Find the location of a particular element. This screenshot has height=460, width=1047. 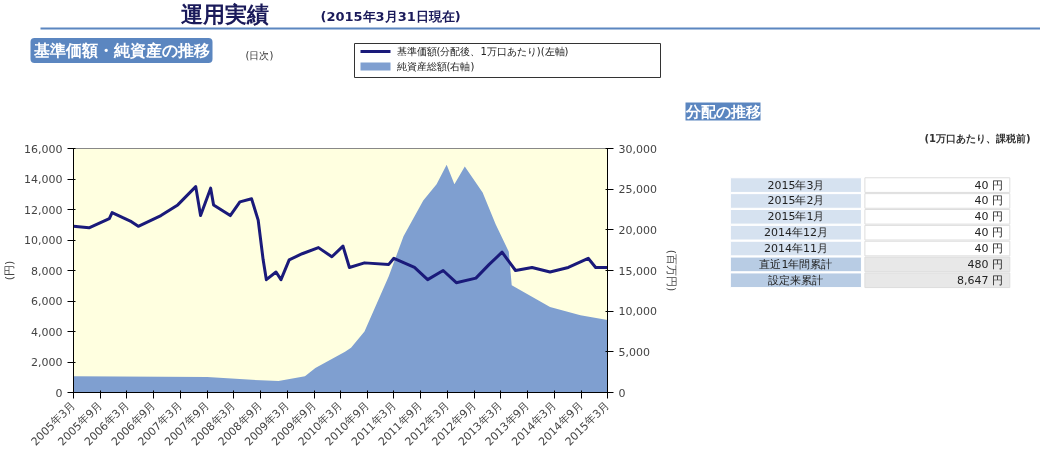

y-tick-label: 2,000 is located at coordinates (47, 362).